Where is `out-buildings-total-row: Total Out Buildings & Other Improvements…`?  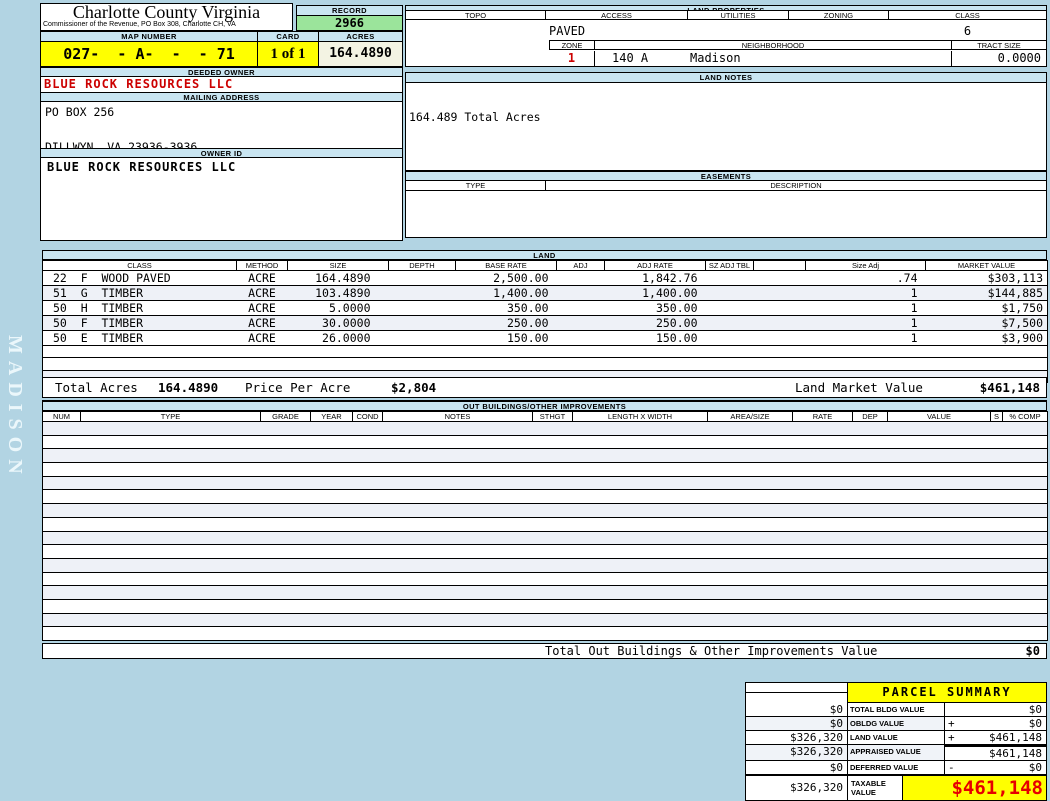
out-buildings-total-row: Total Out Buildings & Other Improvements… is located at coordinates (544, 651).